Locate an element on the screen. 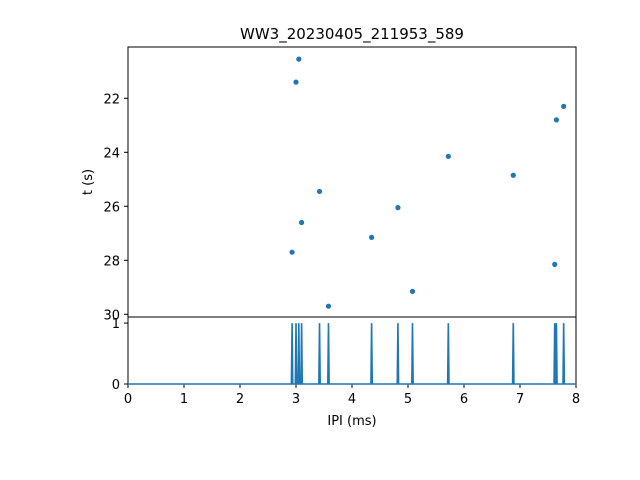 The width and height of the screenshot is (640, 480). spike-y-ticks: 01 is located at coordinates (120, 355).